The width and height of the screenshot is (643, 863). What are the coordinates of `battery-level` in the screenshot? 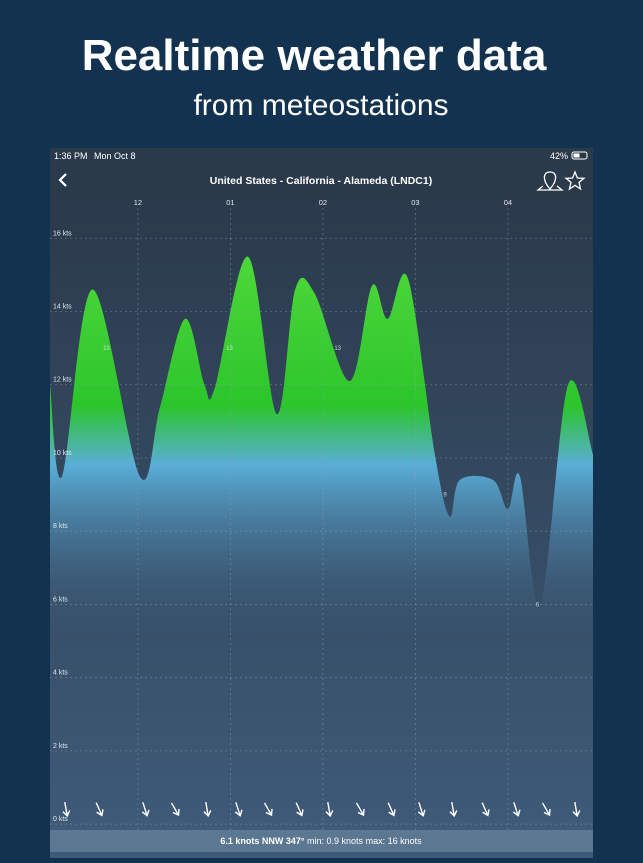 It's located at (576, 155).